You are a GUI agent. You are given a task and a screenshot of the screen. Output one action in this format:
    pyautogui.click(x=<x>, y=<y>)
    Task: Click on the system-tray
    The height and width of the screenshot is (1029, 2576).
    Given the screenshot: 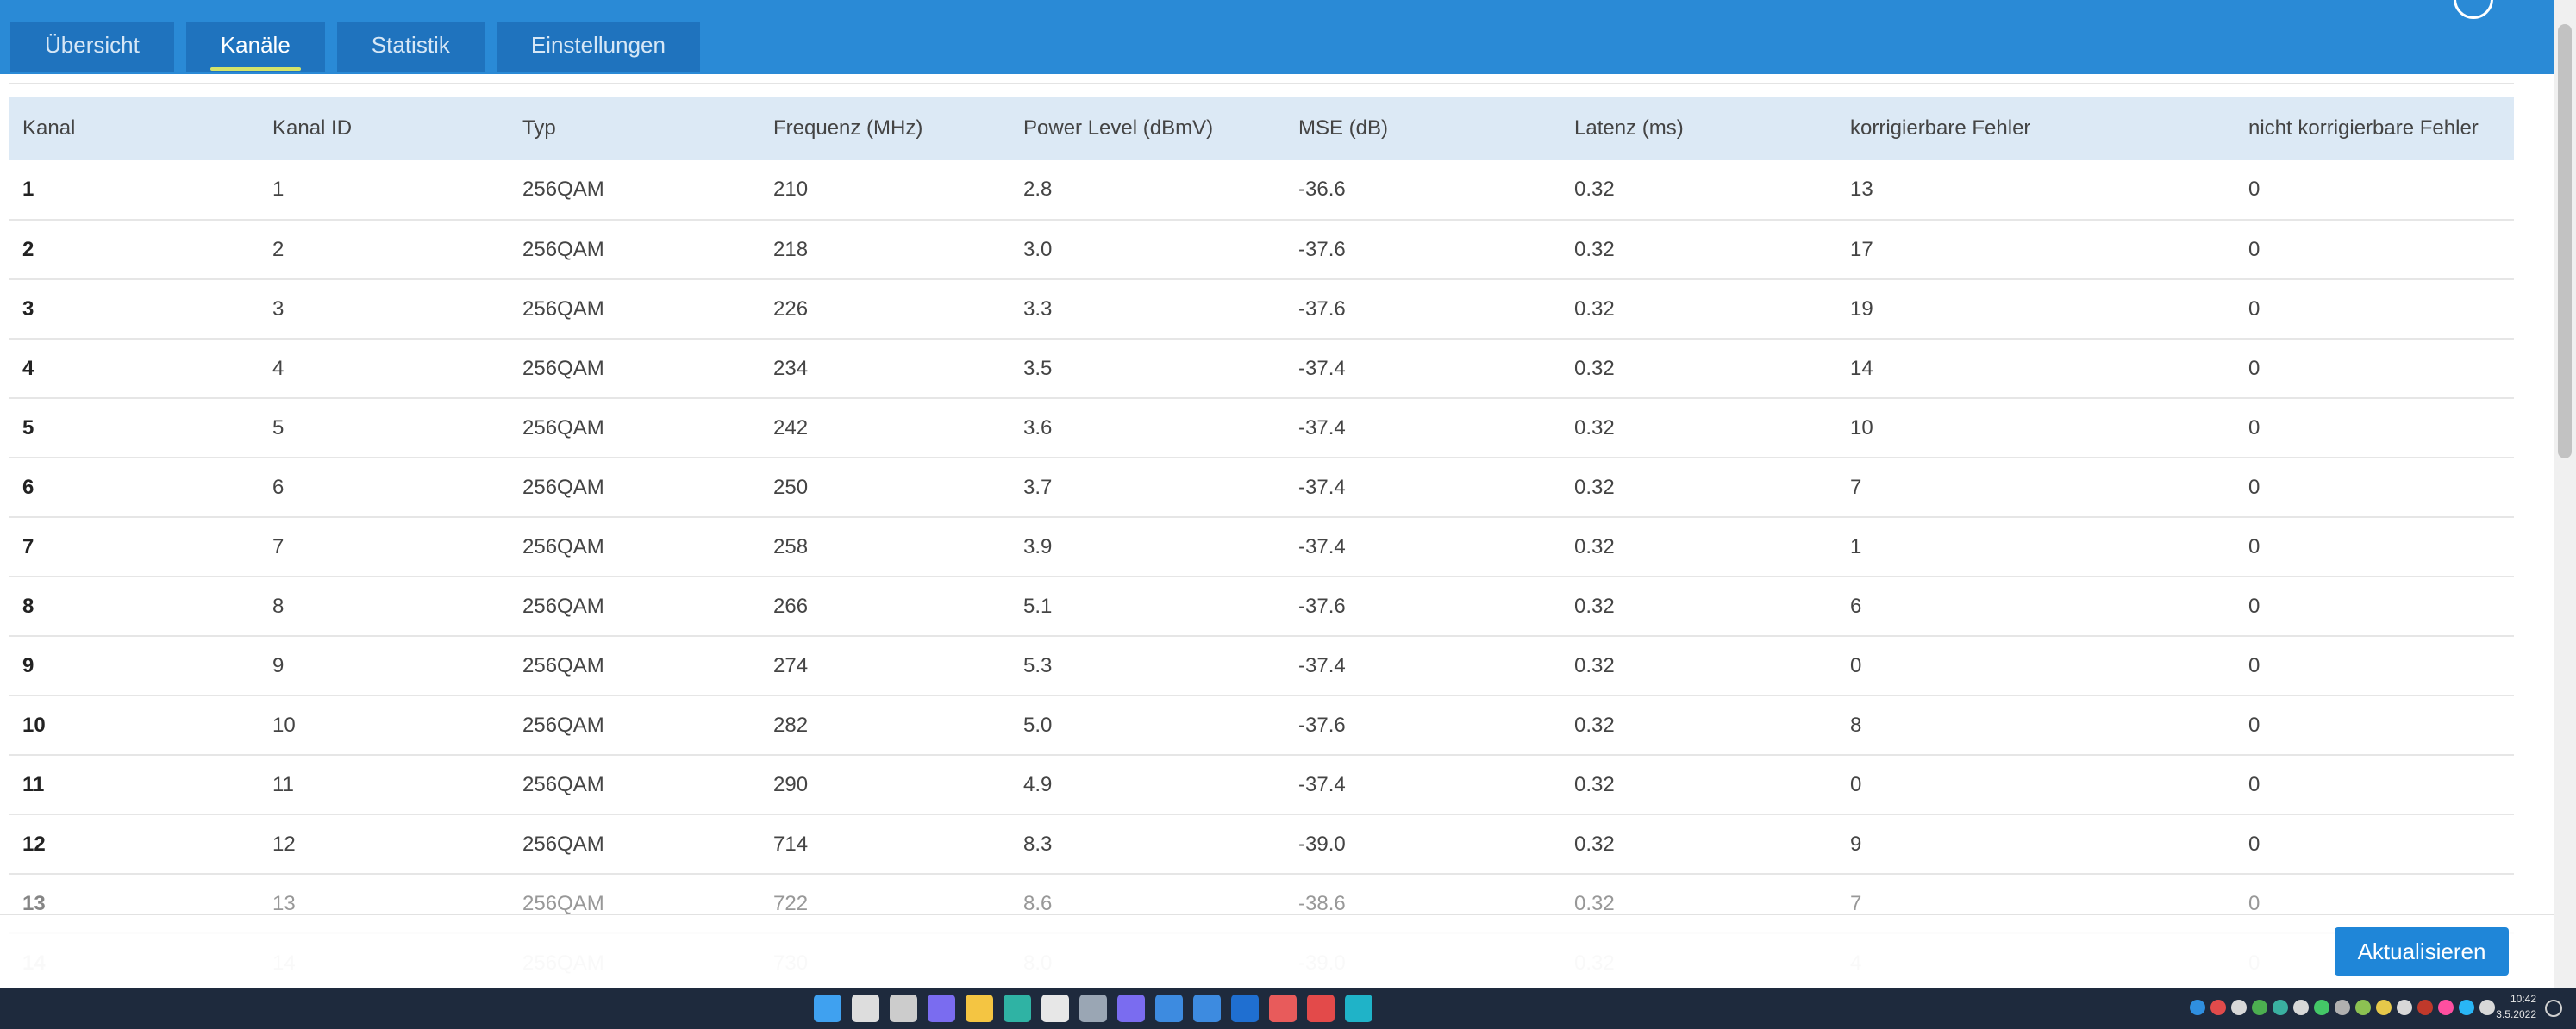 What is the action you would take?
    pyautogui.click(x=2342, y=1008)
    